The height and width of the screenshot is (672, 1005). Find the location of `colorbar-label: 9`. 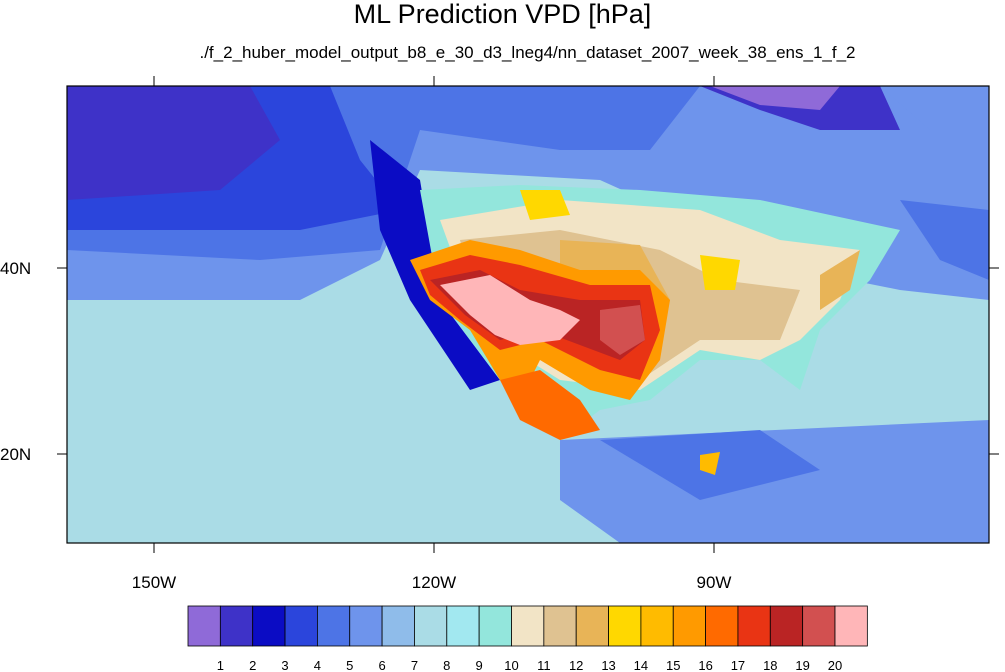

colorbar-label: 9 is located at coordinates (479, 665).